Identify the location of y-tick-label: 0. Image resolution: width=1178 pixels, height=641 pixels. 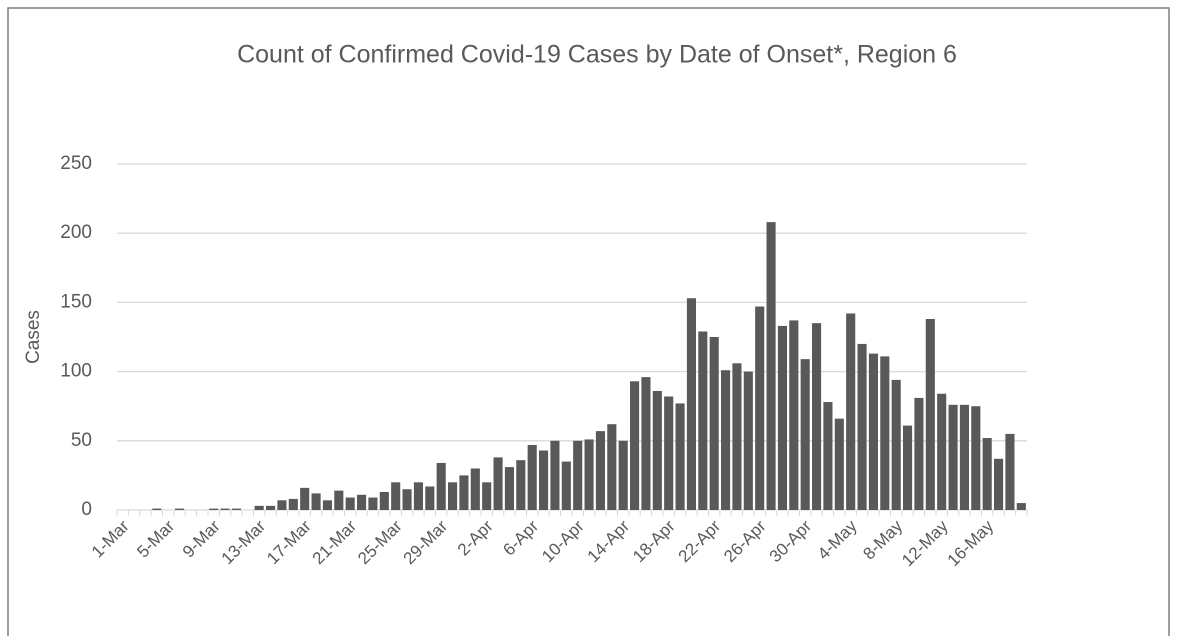
(86, 509).